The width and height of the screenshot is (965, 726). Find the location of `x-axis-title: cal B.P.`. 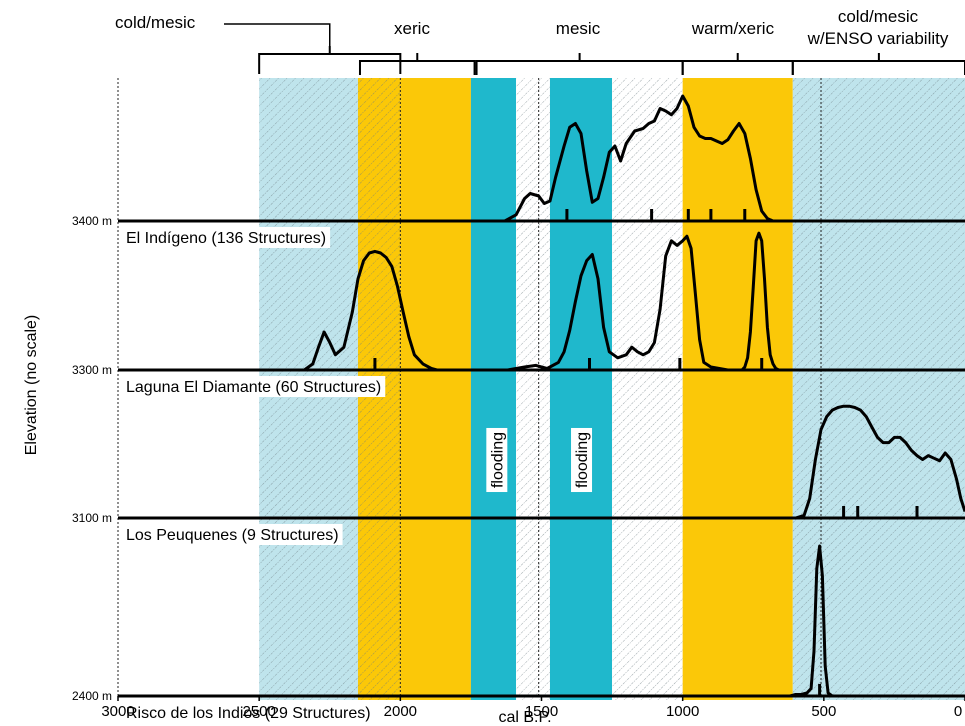

x-axis-title: cal B.P. is located at coordinates (524, 717).